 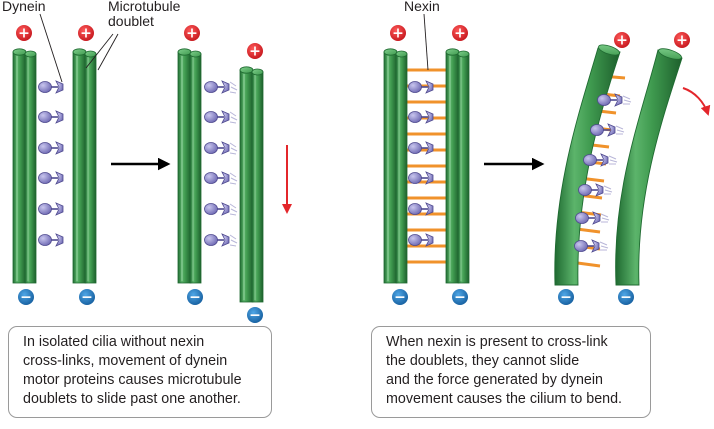 I want to click on caption-right-line-2: the doublets, they cannot slide, so click(x=483, y=361).